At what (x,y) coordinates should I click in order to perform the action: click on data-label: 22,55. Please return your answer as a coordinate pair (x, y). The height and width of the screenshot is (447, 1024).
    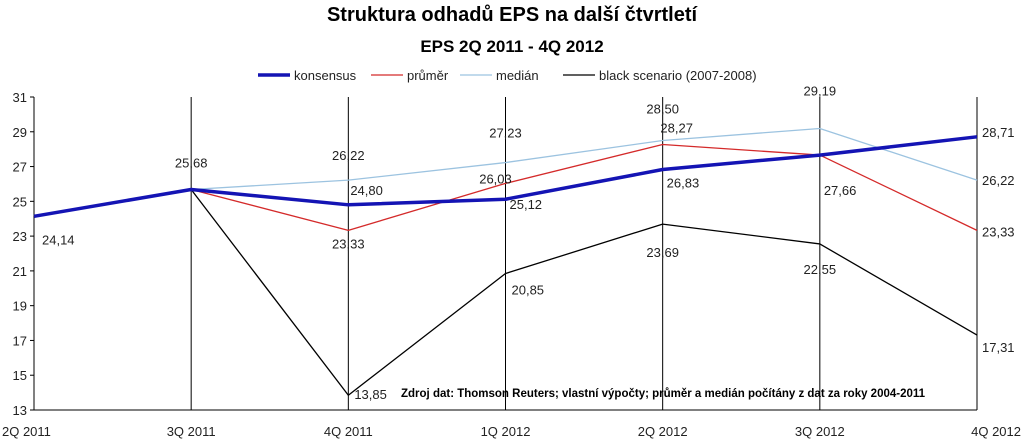
    Looking at the image, I should click on (820, 269).